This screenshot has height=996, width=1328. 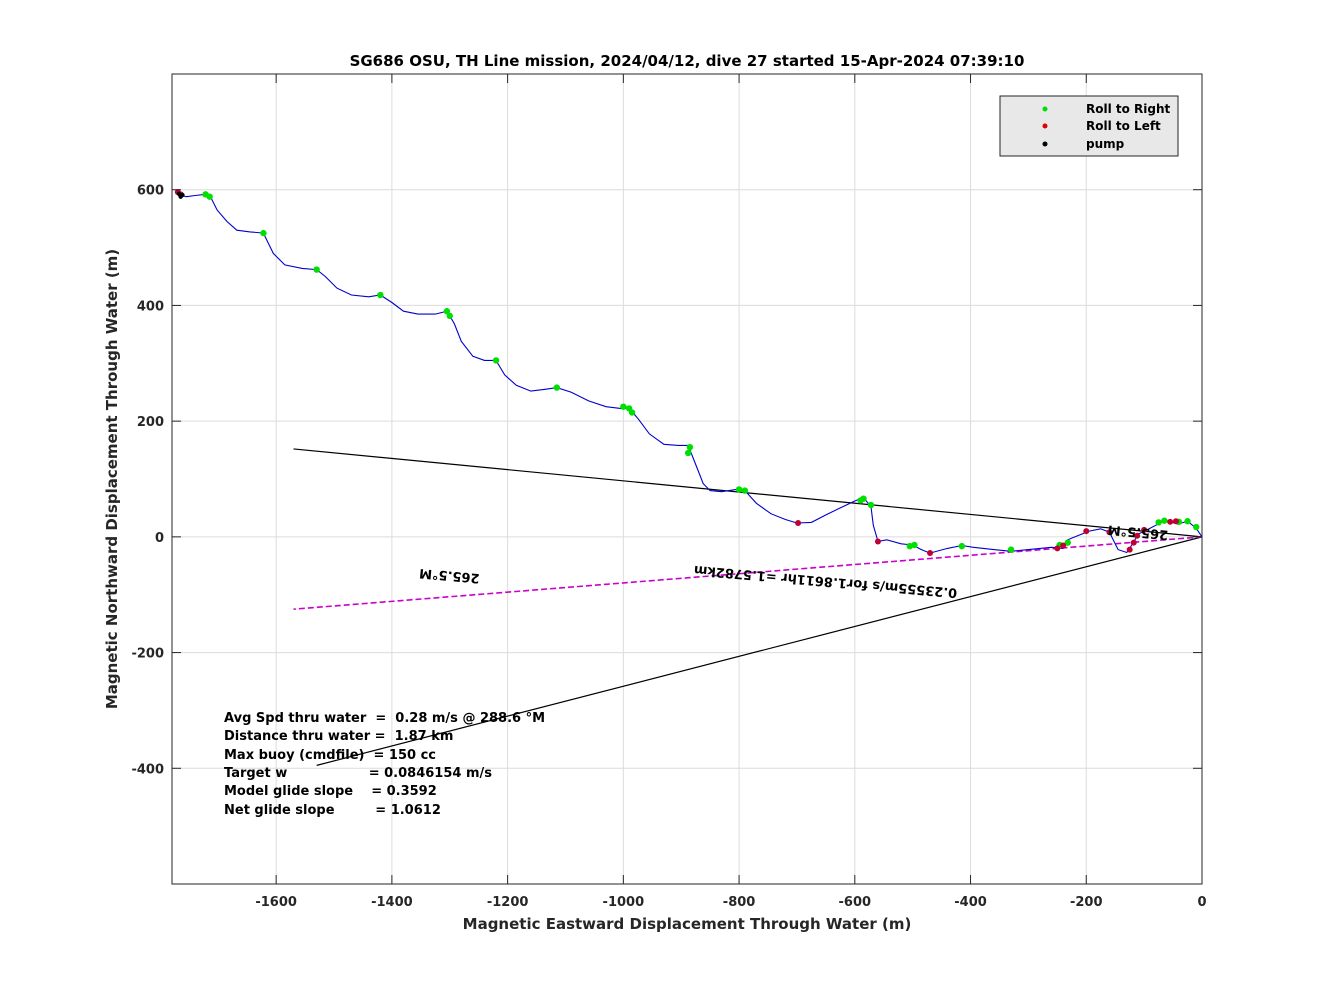 What do you see at coordinates (748, 573) in the screenshot?
I see `magenta-heading-line` at bounding box center [748, 573].